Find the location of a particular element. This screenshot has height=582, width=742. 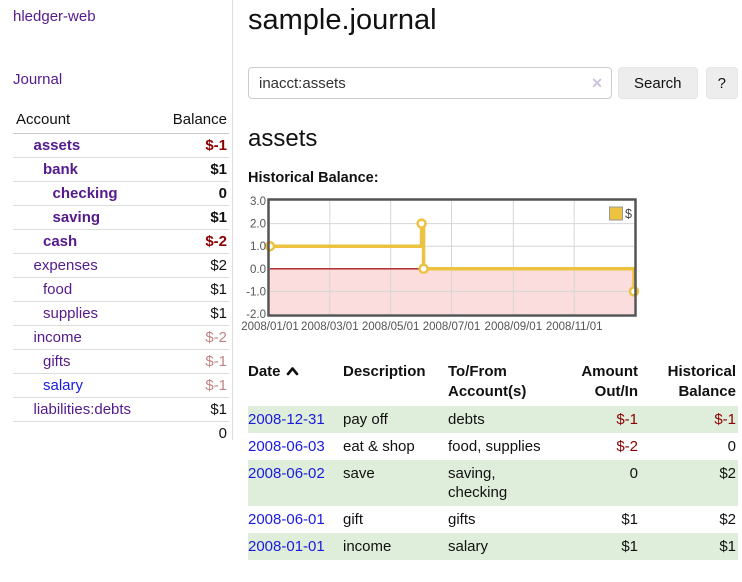

account-row: assets $-1 is located at coordinates (121, 146).